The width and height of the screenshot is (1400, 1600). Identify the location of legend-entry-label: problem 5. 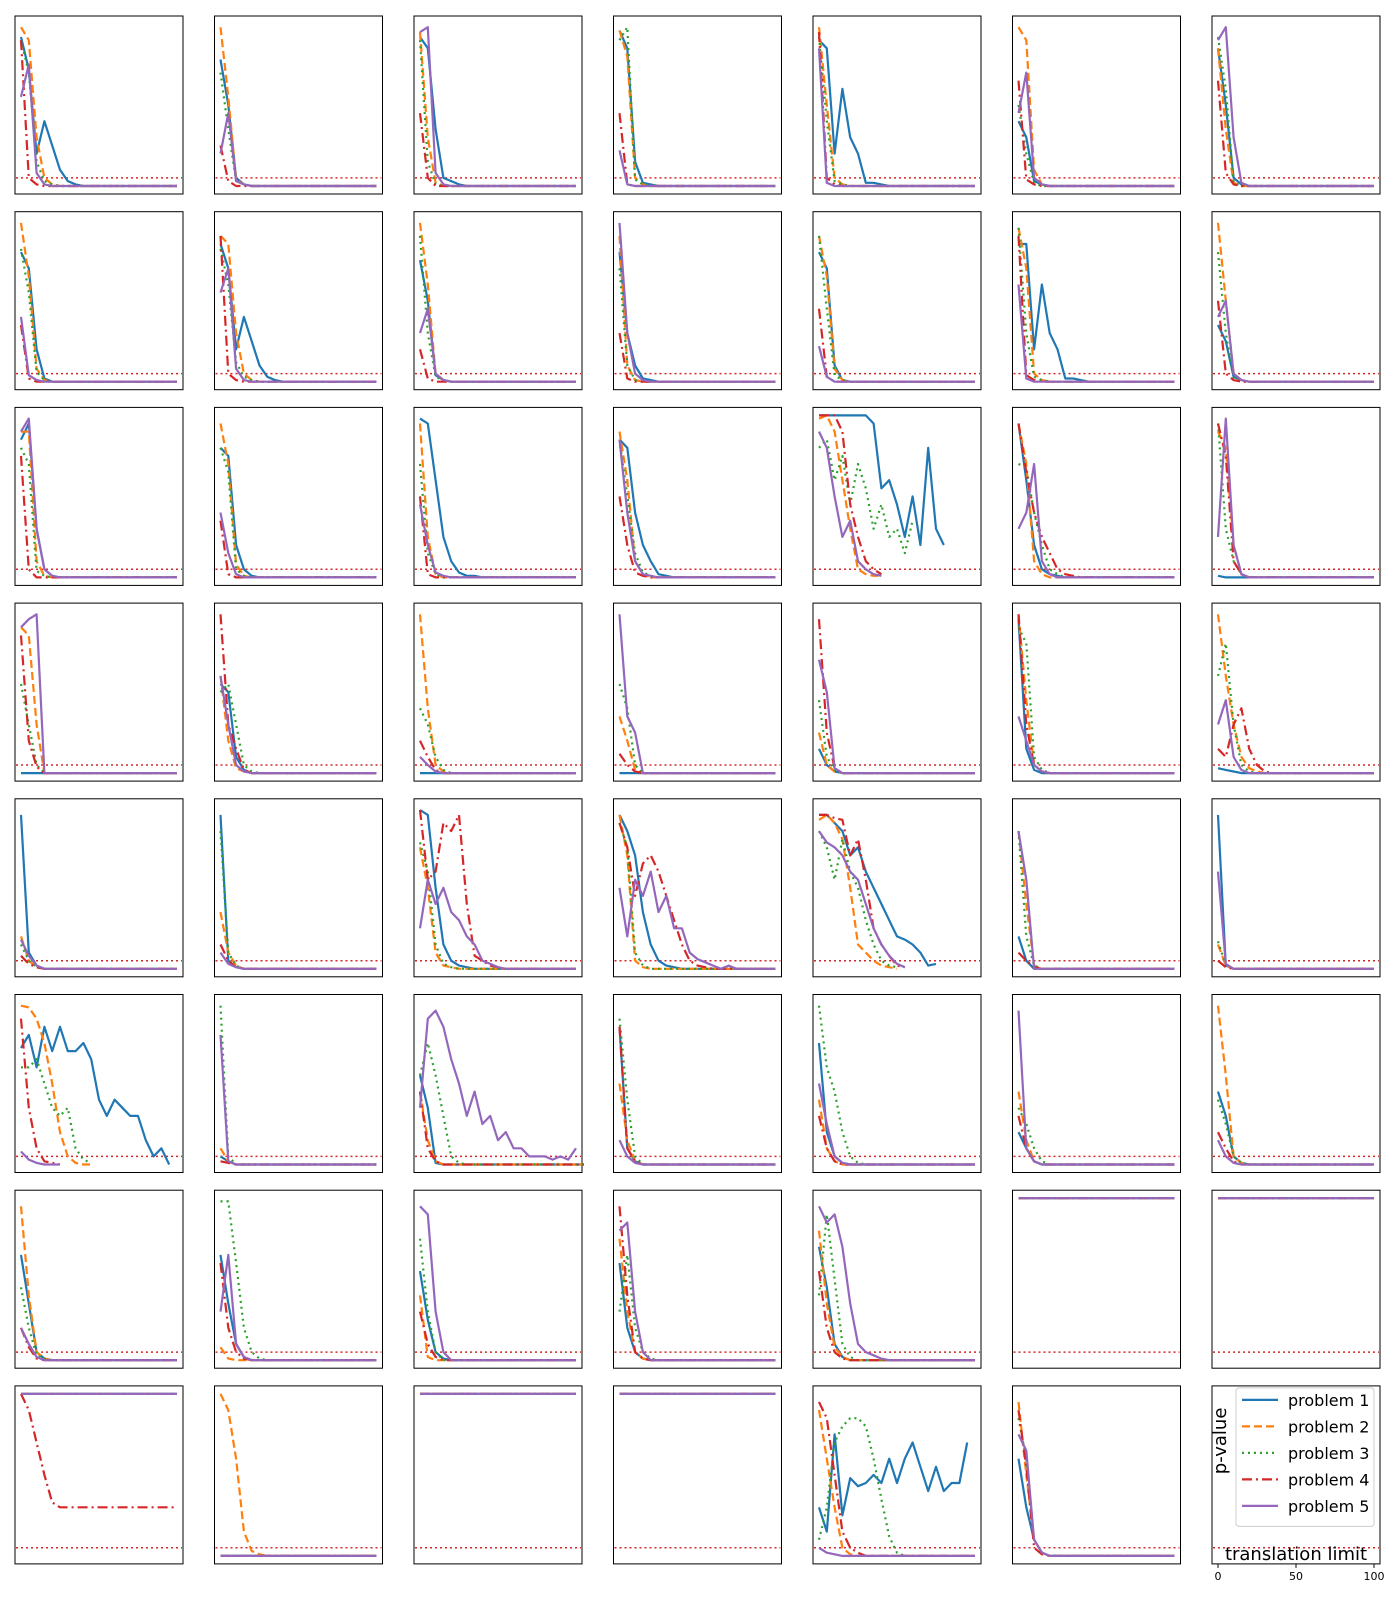
(1328, 1506).